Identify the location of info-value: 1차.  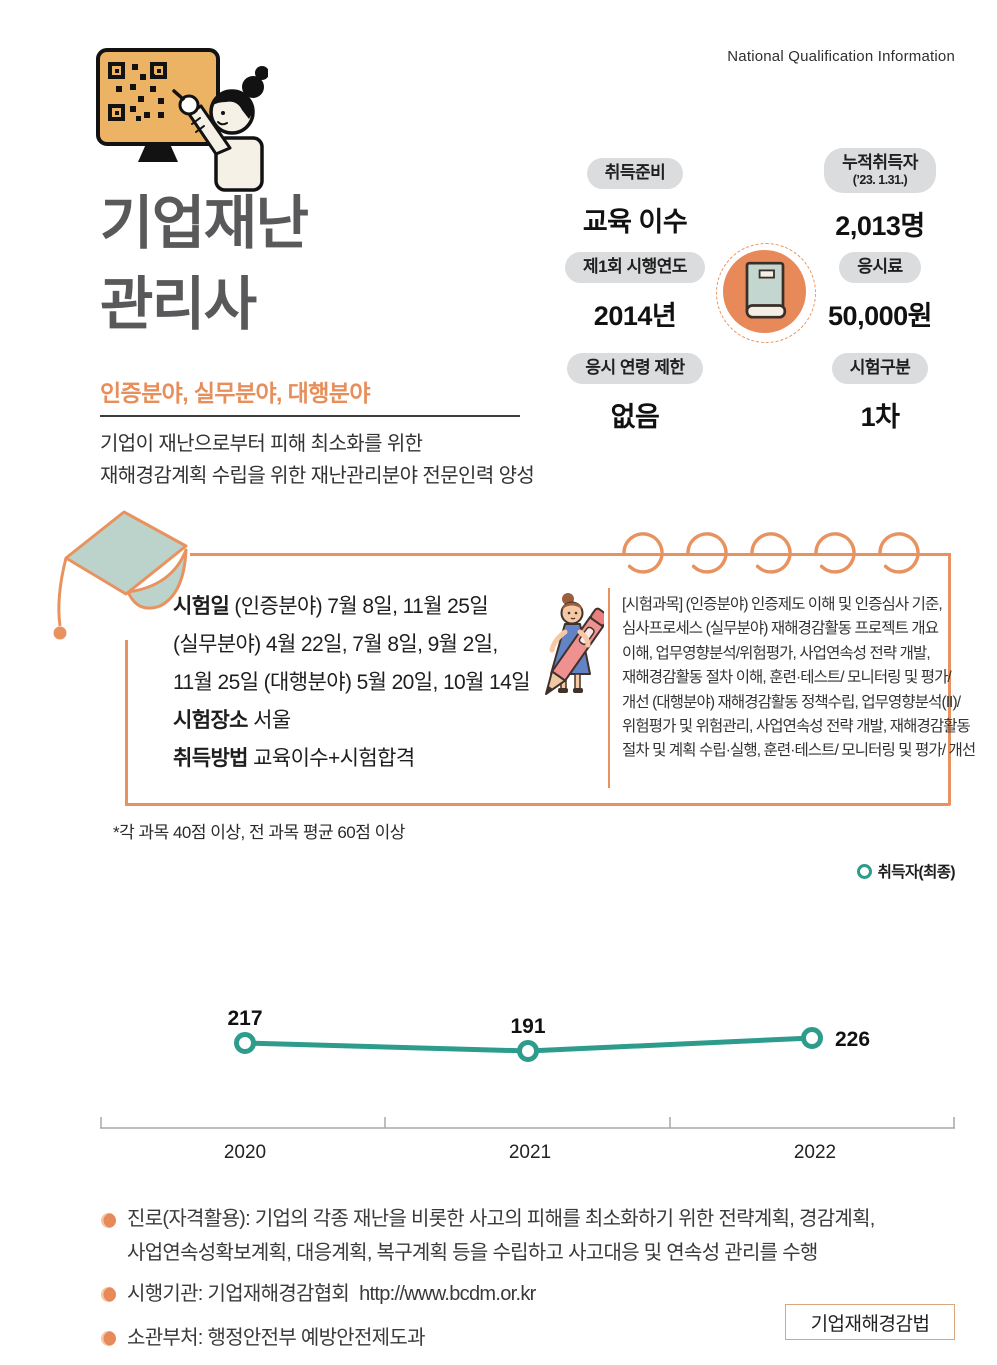
(880, 416).